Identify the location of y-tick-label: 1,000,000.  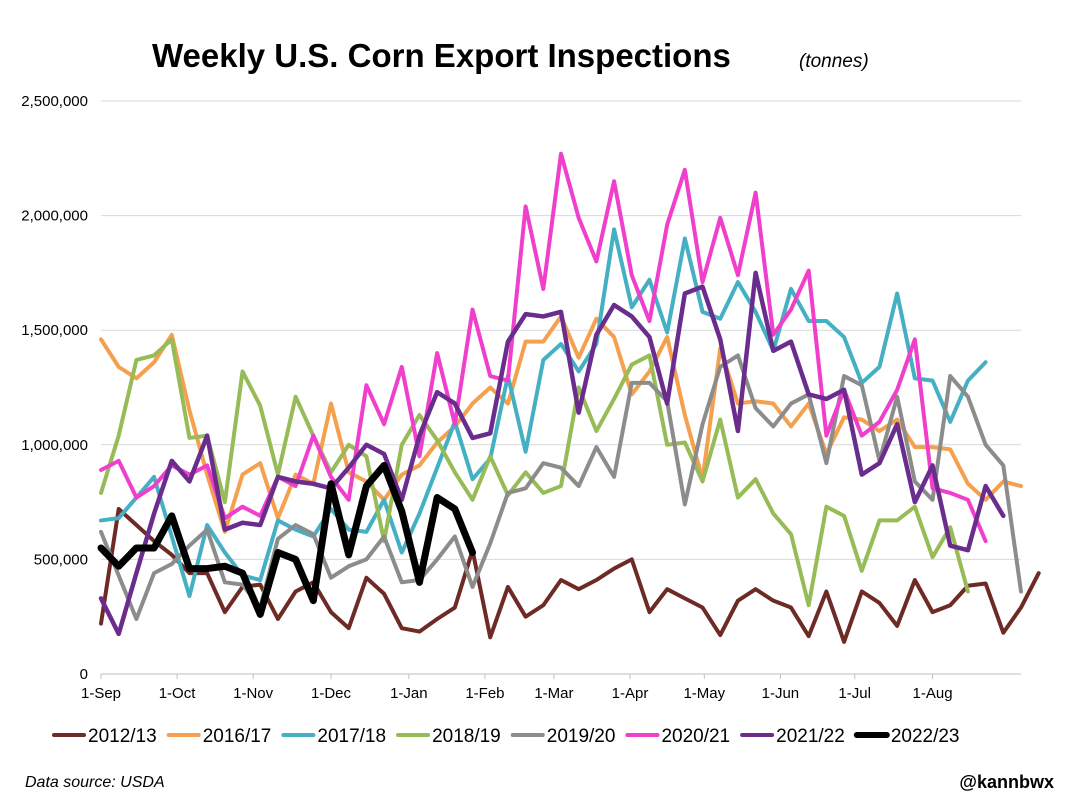
(54, 445).